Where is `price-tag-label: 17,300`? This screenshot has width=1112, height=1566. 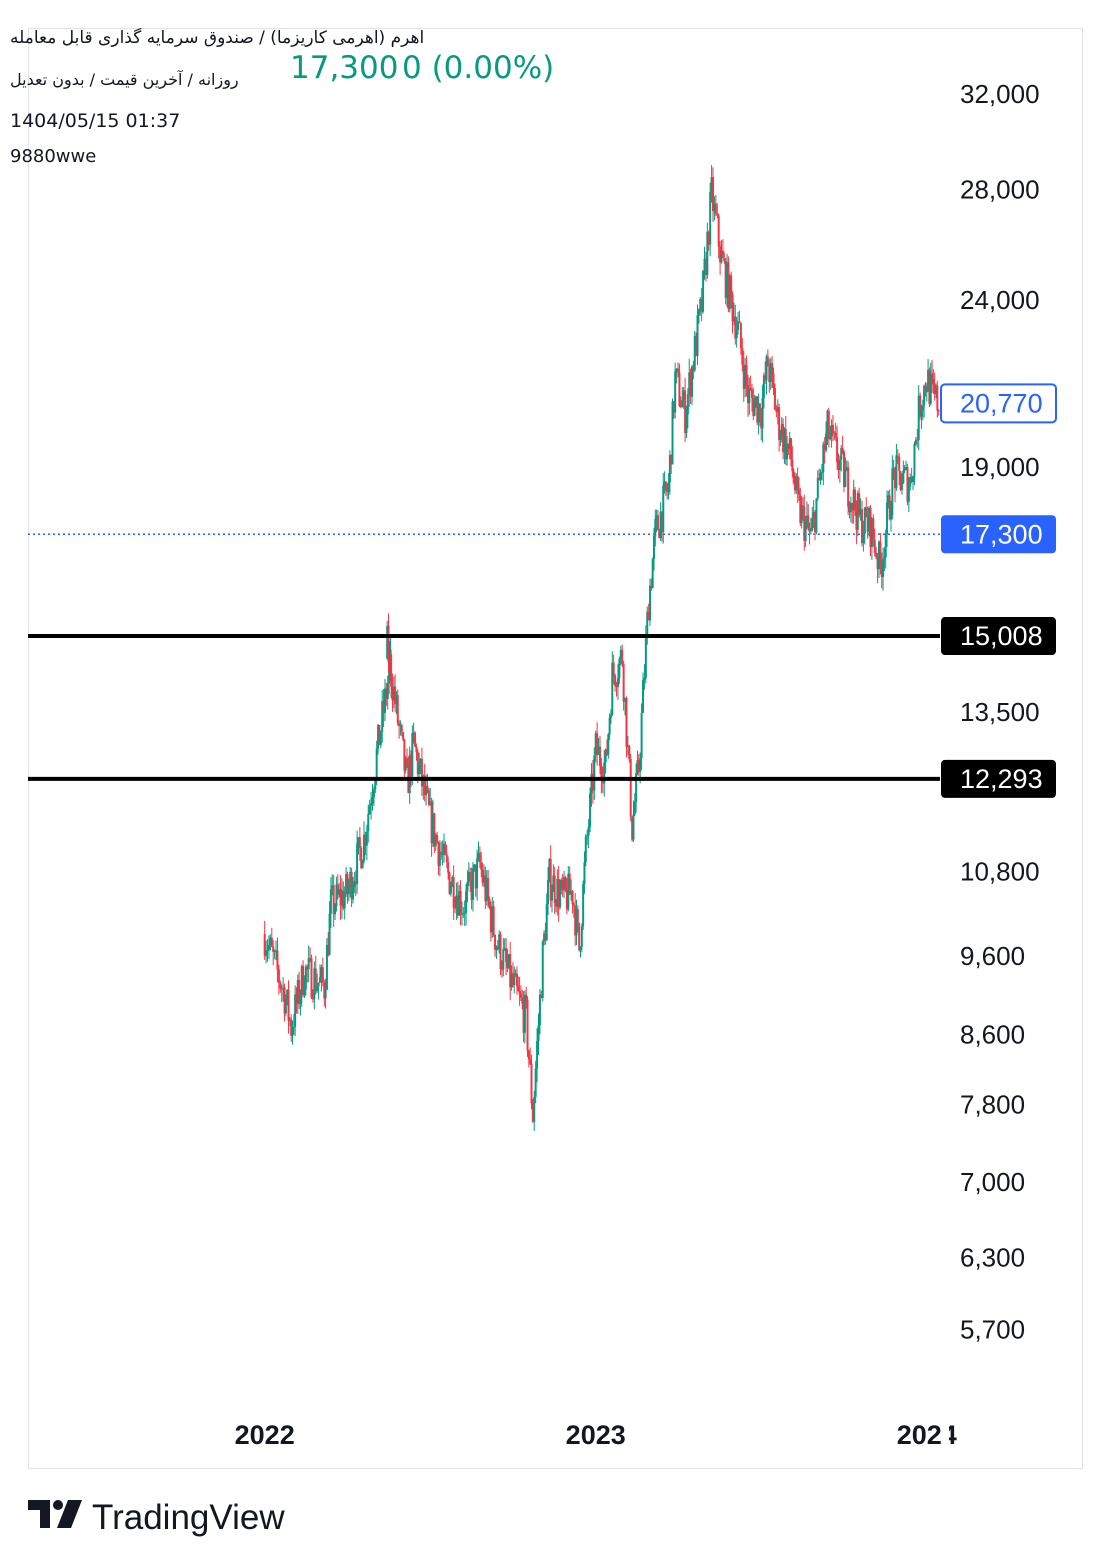 price-tag-label: 17,300 is located at coordinates (1001, 534).